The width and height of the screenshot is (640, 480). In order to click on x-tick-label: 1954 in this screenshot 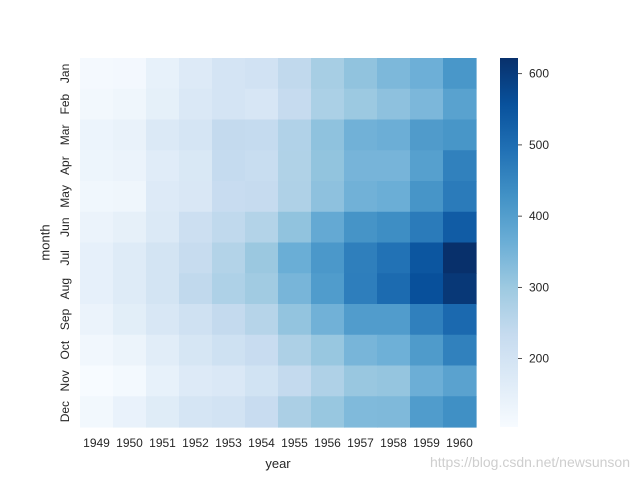, I will do `click(261, 443)`.